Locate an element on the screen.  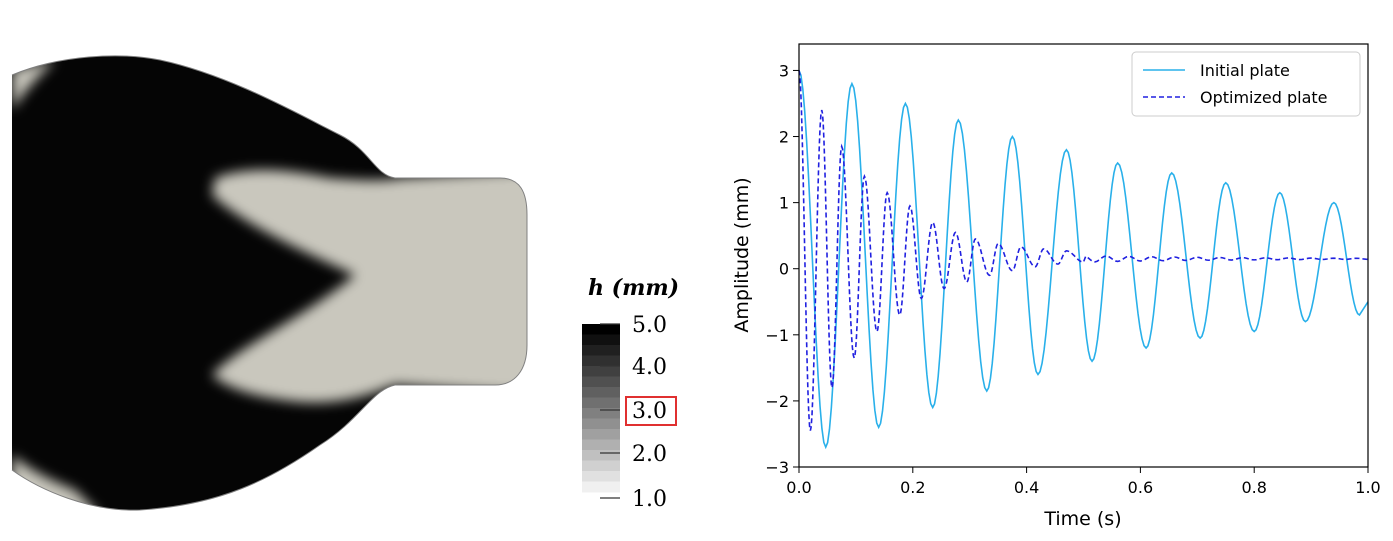
colorbar-tick-label: 4.0 is located at coordinates (649, 367).